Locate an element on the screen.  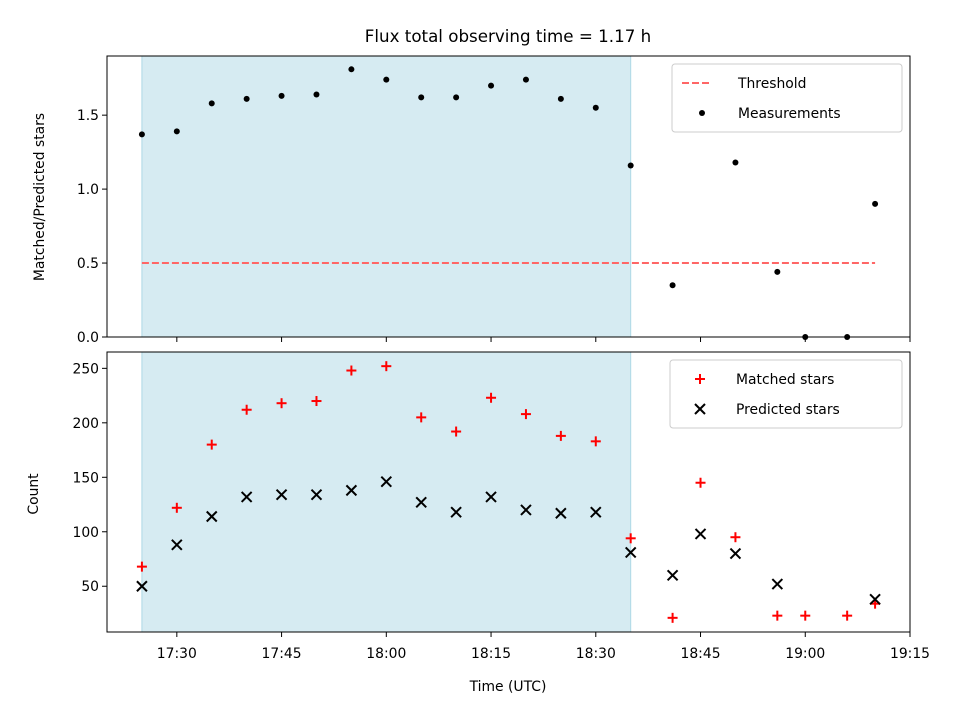
legend-label-predicted-stars: Predicted stars is located at coordinates (788, 410).